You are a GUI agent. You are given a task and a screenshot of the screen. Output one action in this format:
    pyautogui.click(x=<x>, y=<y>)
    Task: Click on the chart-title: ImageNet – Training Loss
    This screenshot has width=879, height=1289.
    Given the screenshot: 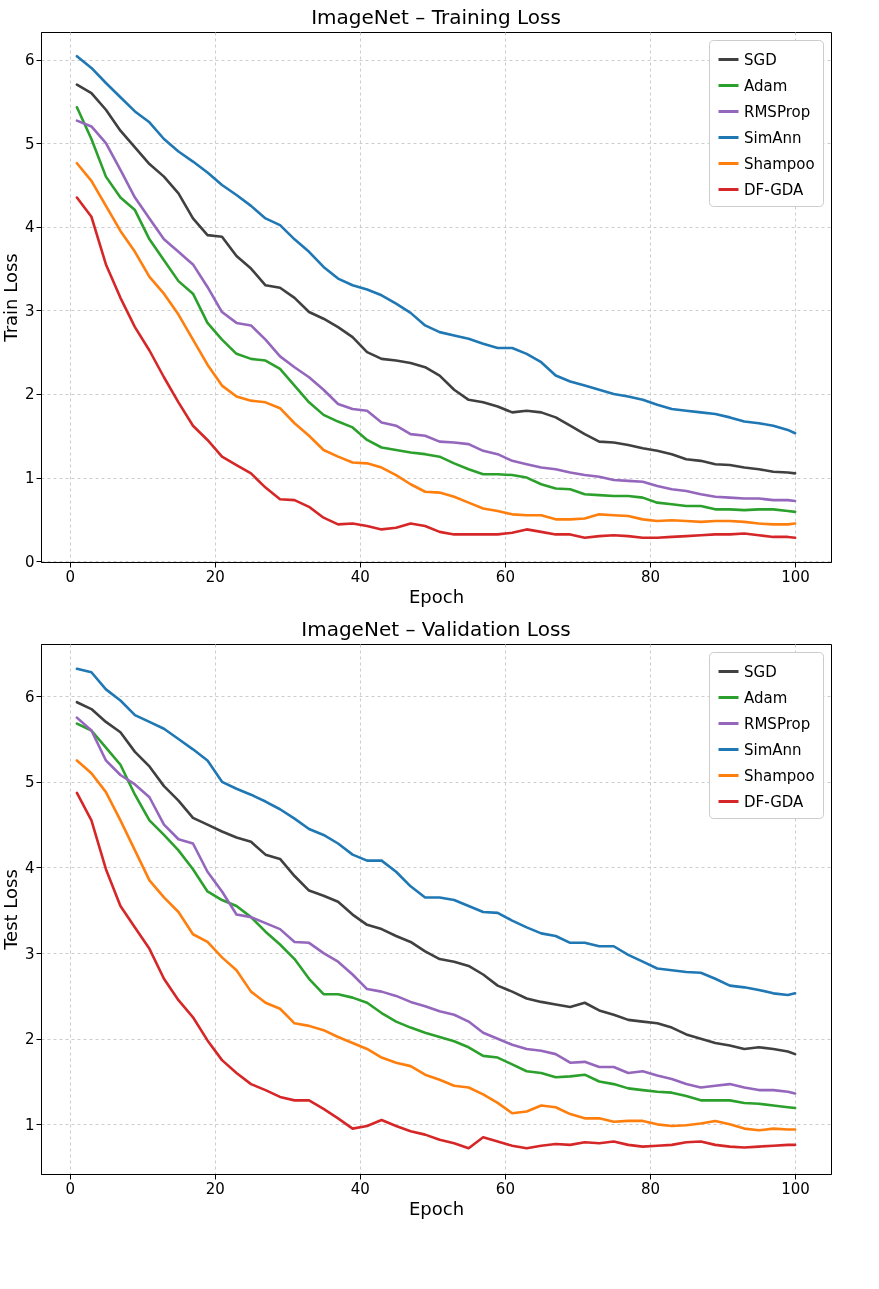 What is the action you would take?
    pyautogui.click(x=436, y=17)
    